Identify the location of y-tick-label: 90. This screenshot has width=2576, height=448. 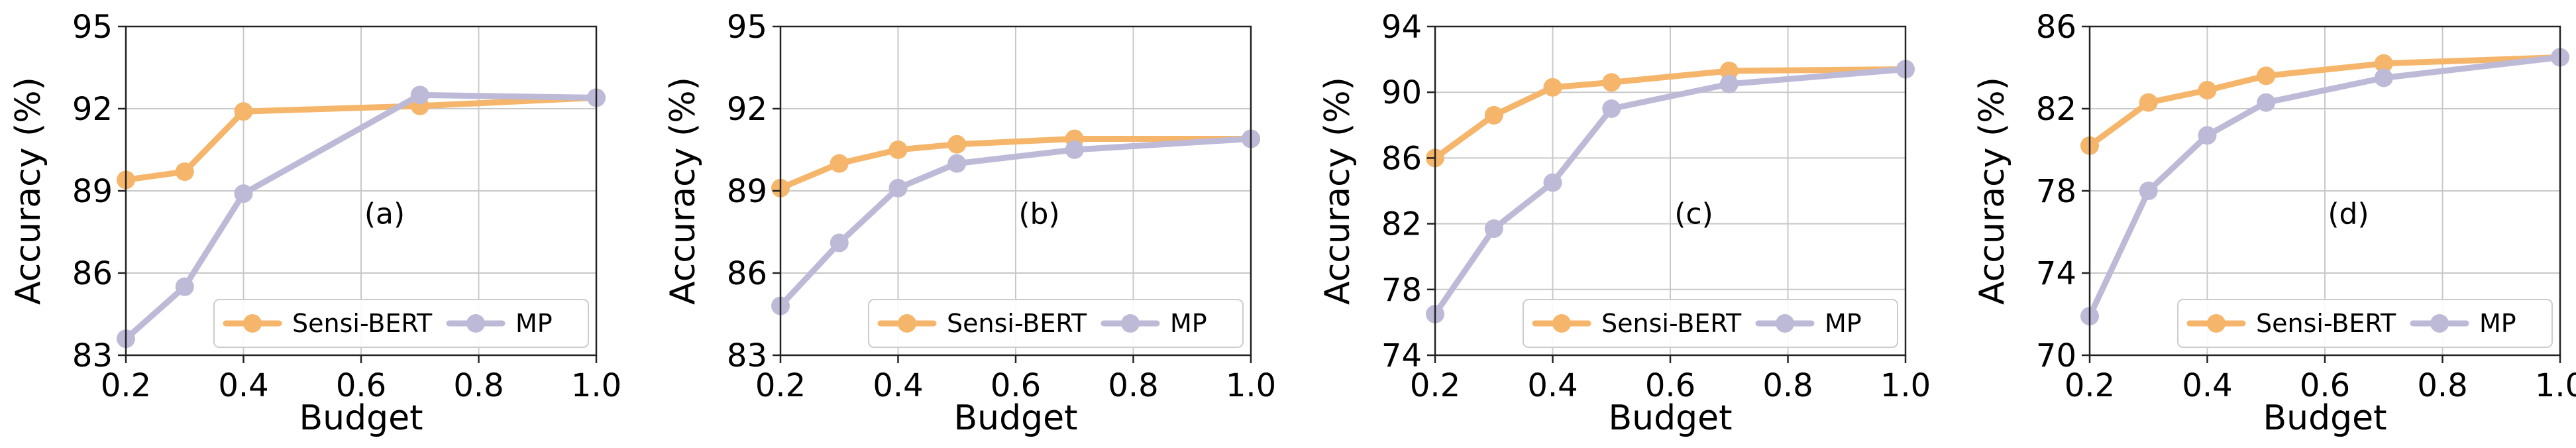
(1401, 93).